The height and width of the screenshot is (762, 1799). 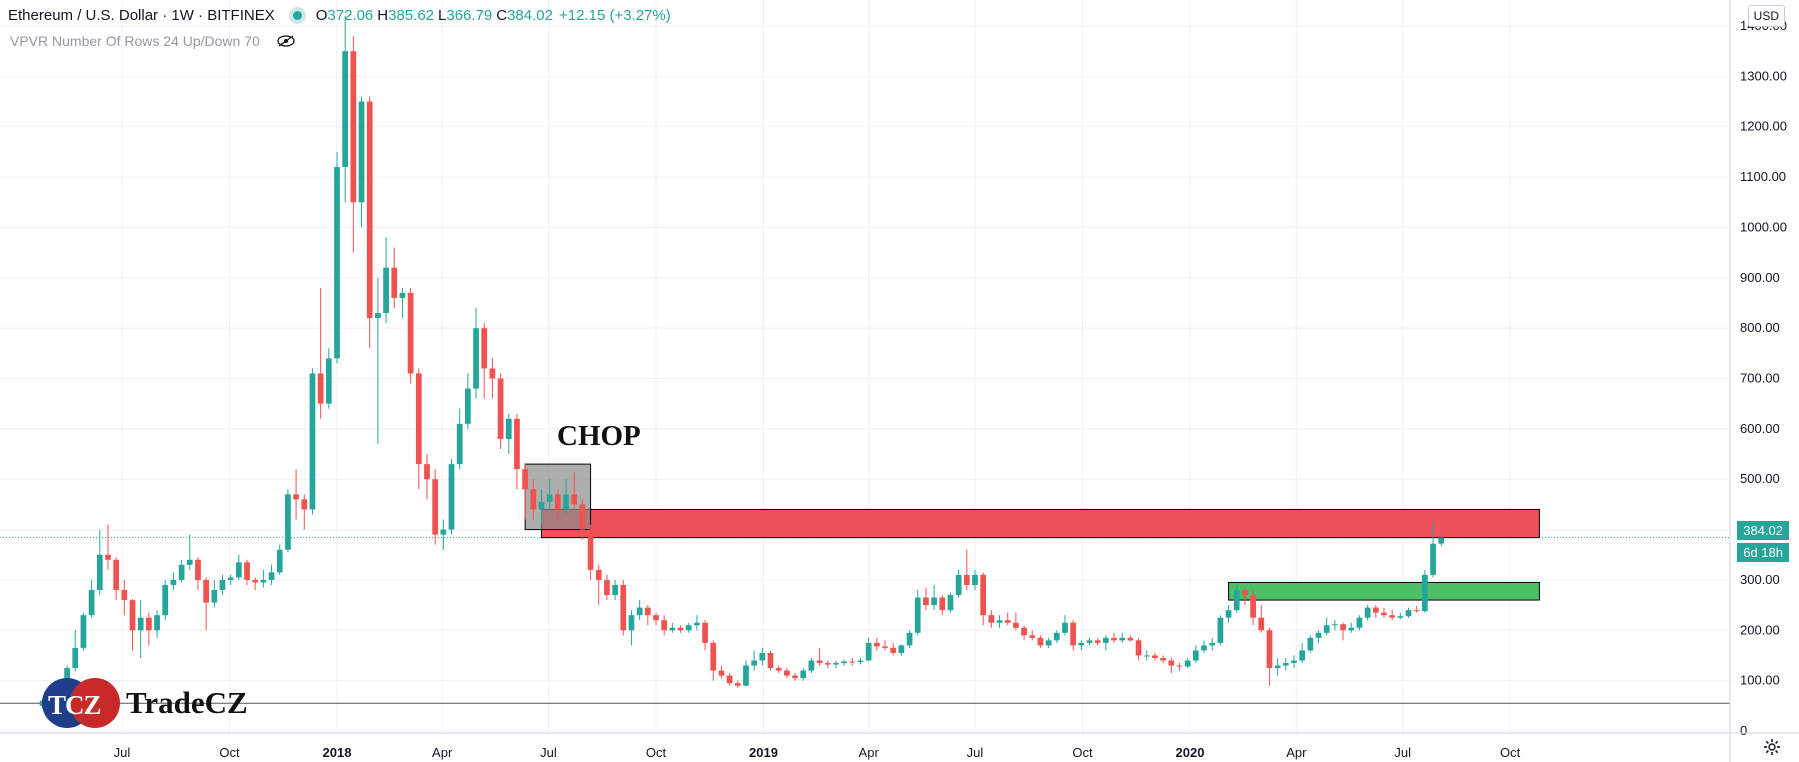 I want to click on open-value: 372.06, so click(x=350, y=15).